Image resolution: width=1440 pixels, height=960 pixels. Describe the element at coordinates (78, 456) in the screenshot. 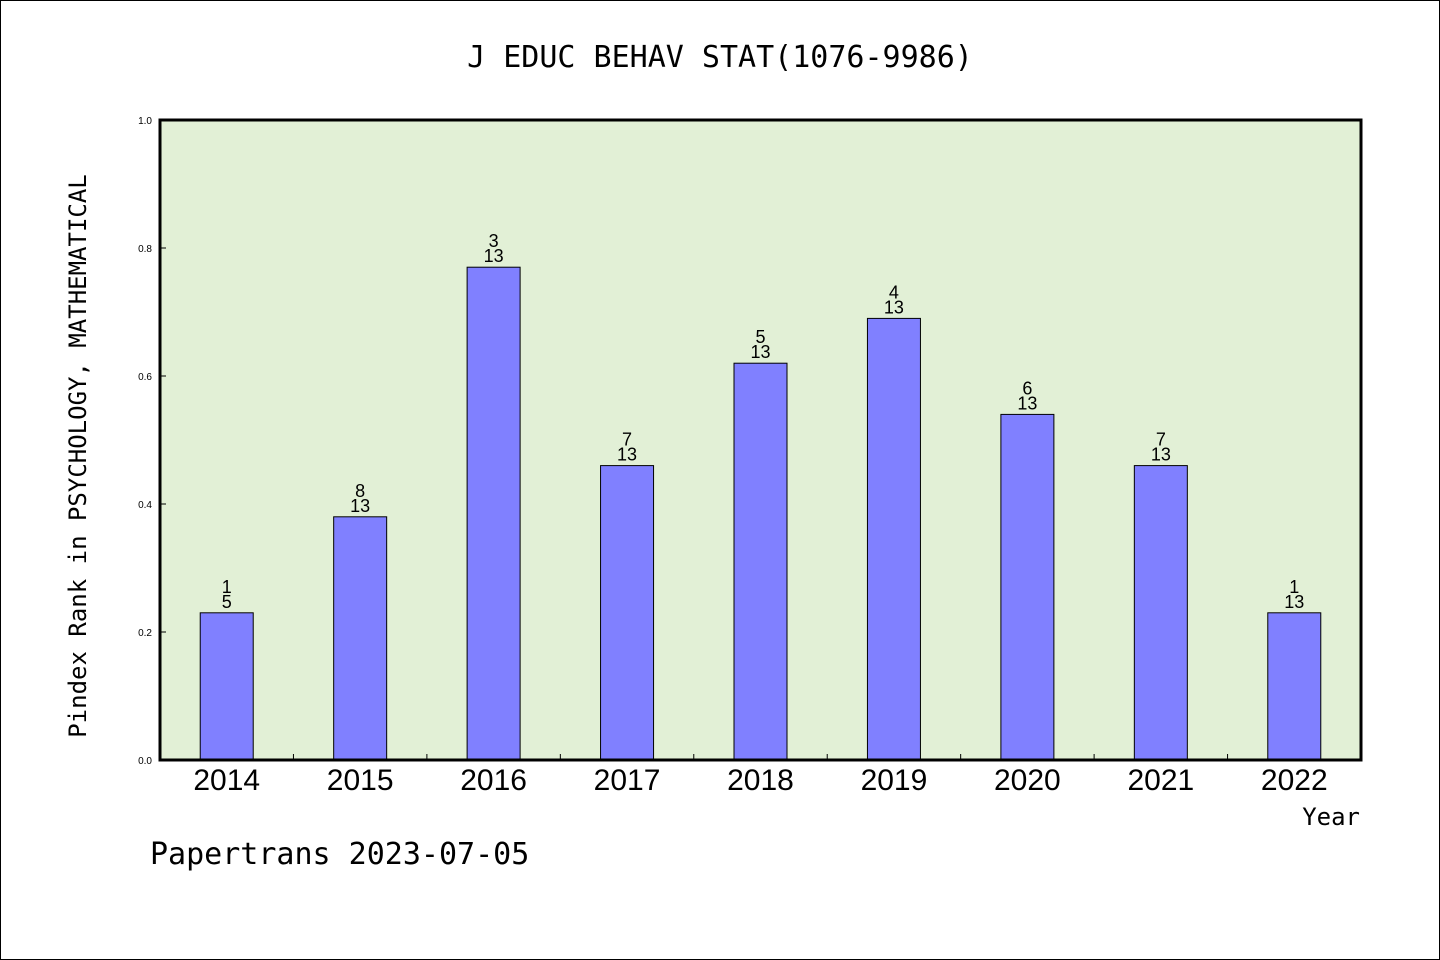

I see `y-axis-label: Pindex Rank in PSYCHOLOGY, MATHEMATICAL` at that location.